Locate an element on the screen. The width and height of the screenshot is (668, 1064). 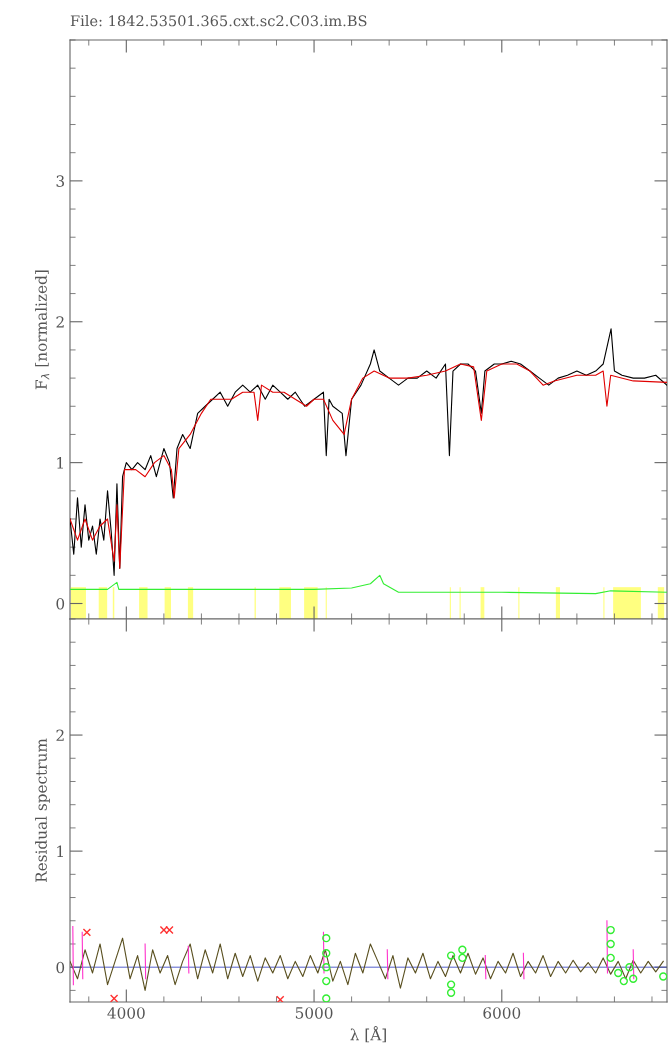
chart-title: File: 1842.53501.365.cxt.sc2.C03.im.BS is located at coordinates (218, 21).